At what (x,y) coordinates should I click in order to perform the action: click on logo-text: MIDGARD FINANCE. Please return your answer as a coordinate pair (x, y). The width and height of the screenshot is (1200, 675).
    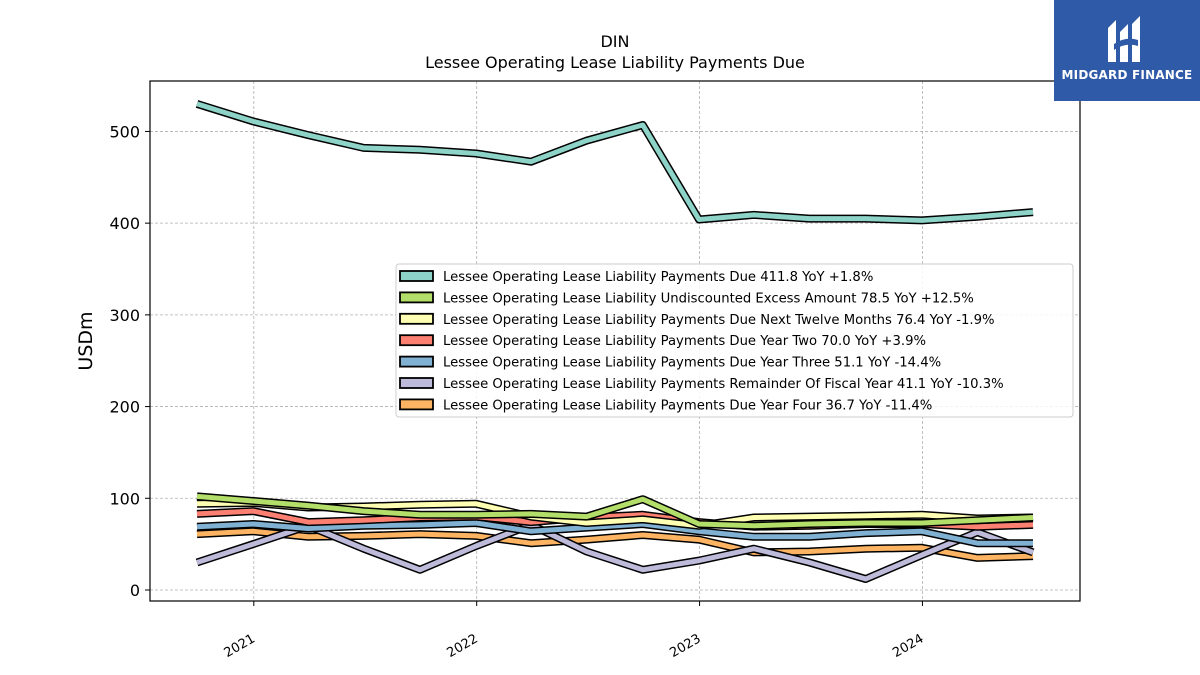
    Looking at the image, I should click on (1127, 75).